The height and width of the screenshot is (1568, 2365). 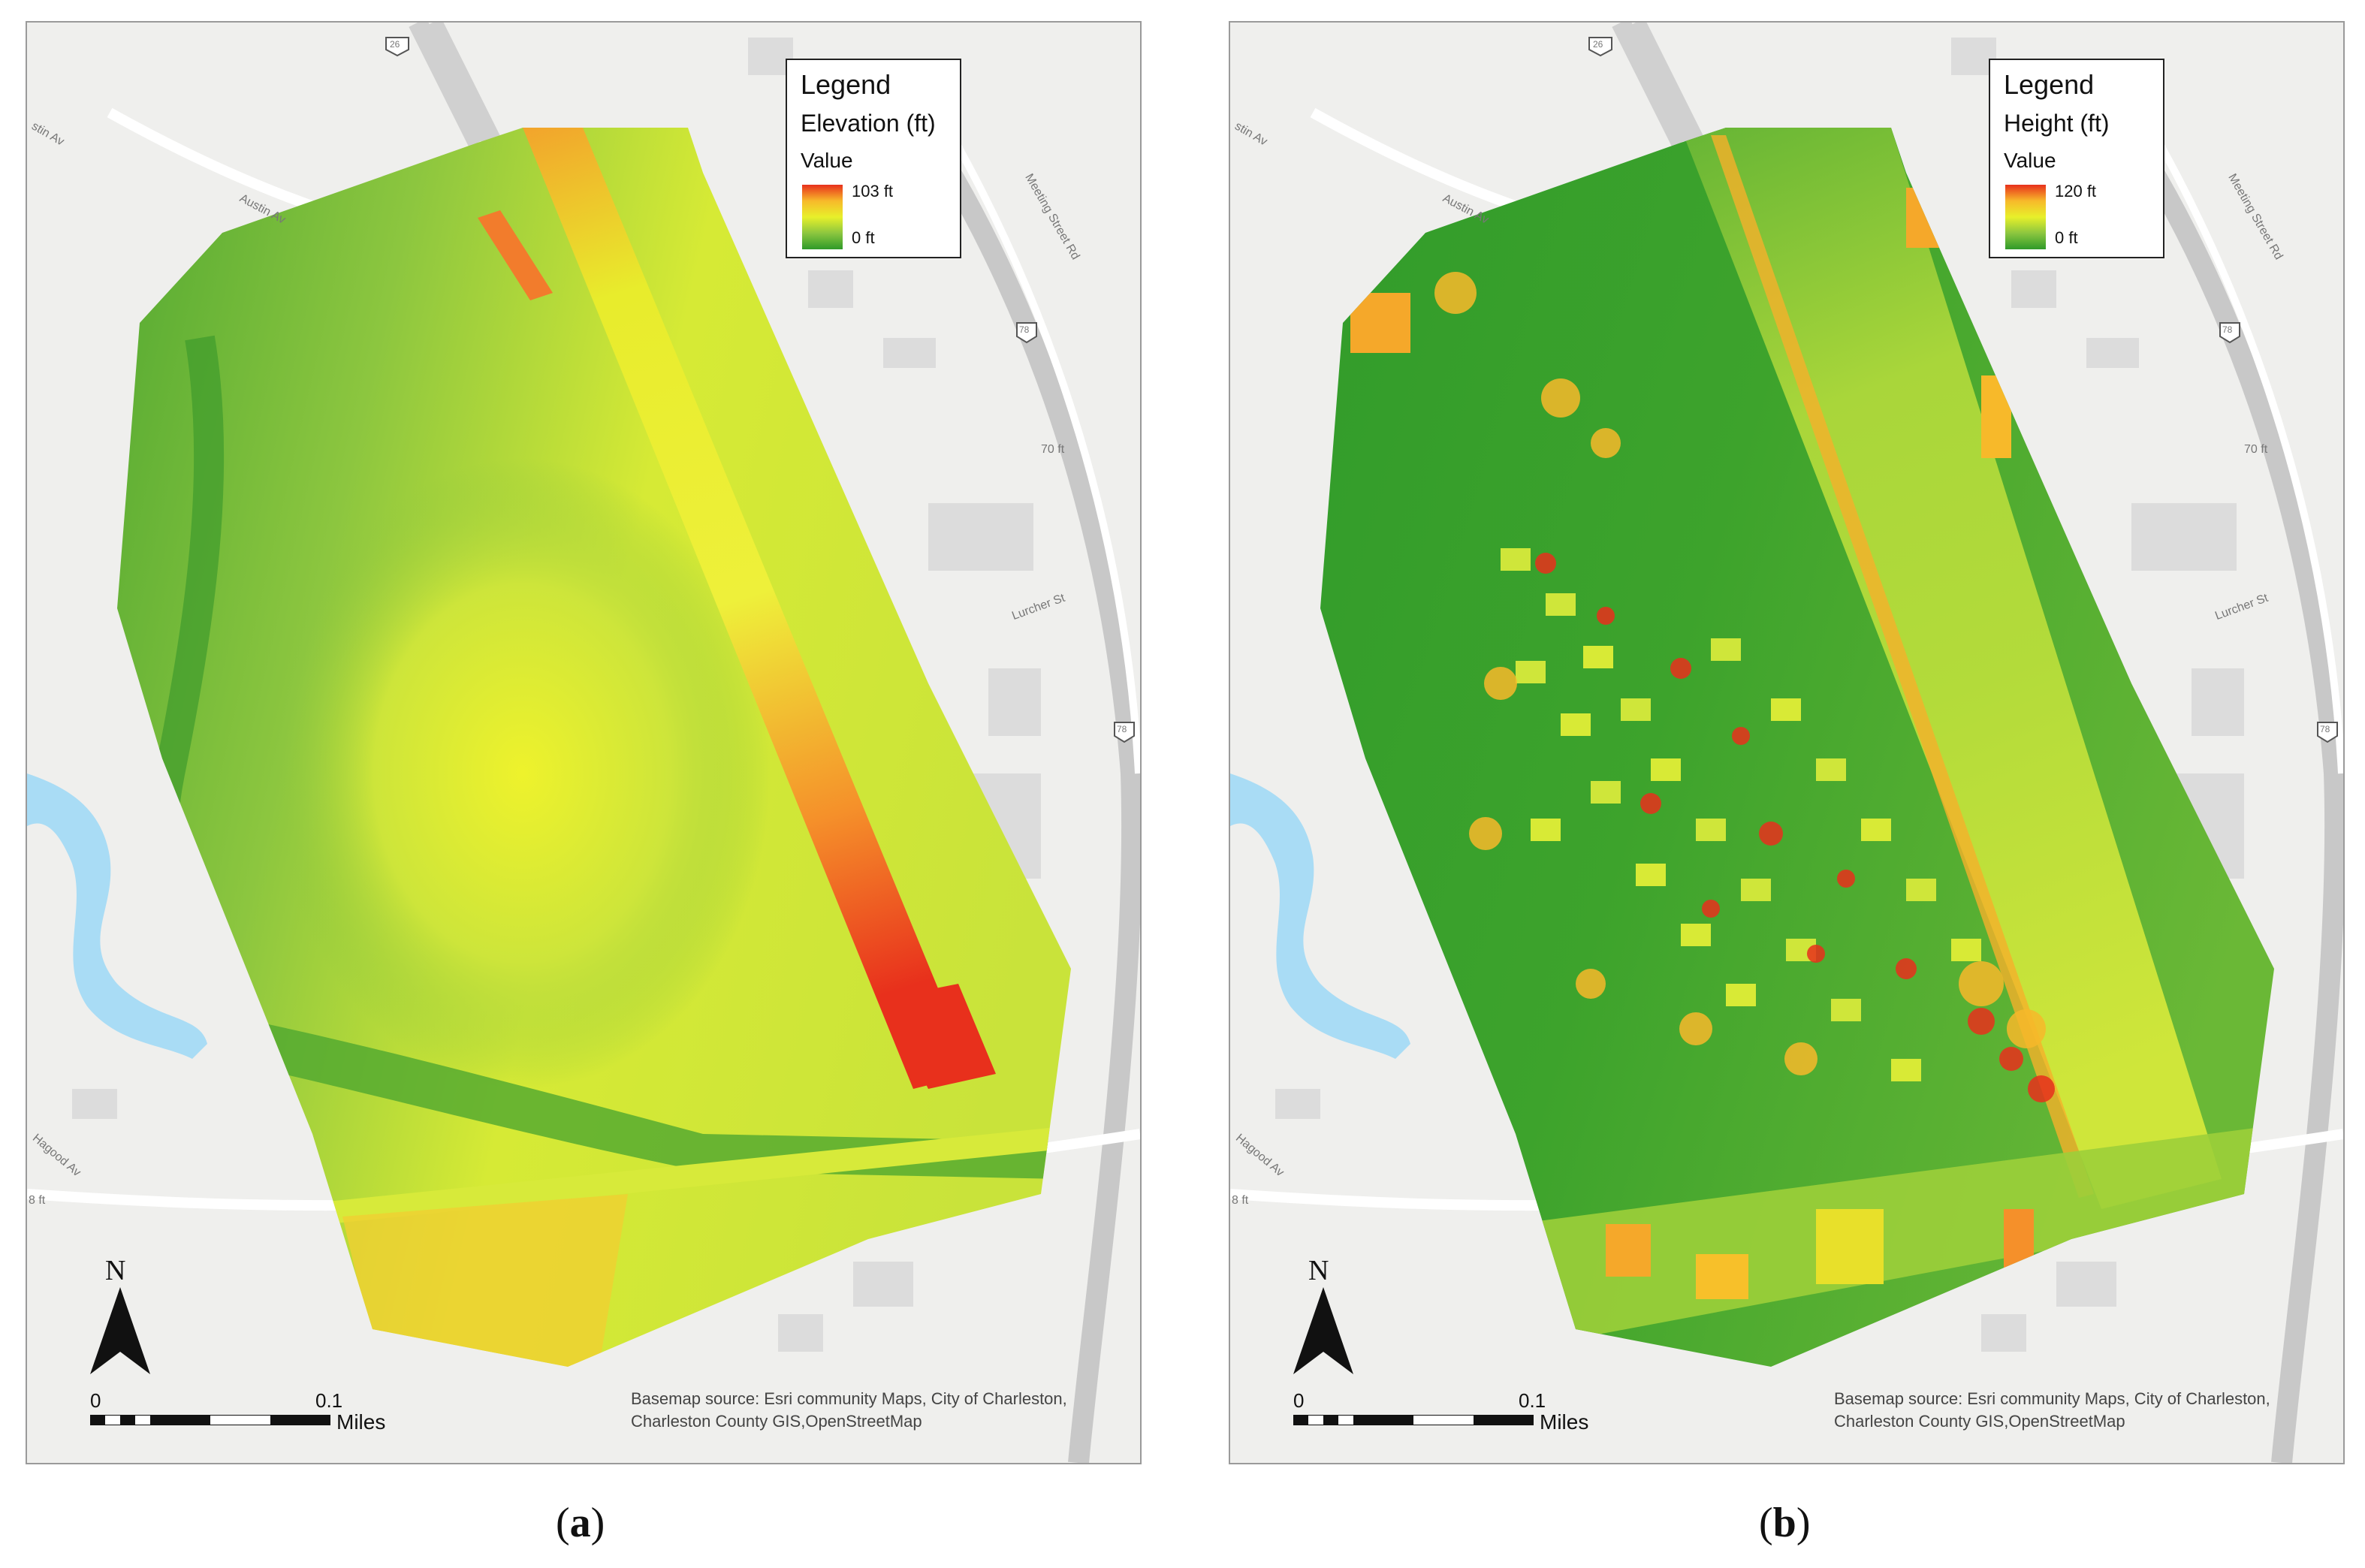 What do you see at coordinates (2076, 158) in the screenshot?
I see `map-legend: Legend Height (ft) Value 120 ft 0 ft` at bounding box center [2076, 158].